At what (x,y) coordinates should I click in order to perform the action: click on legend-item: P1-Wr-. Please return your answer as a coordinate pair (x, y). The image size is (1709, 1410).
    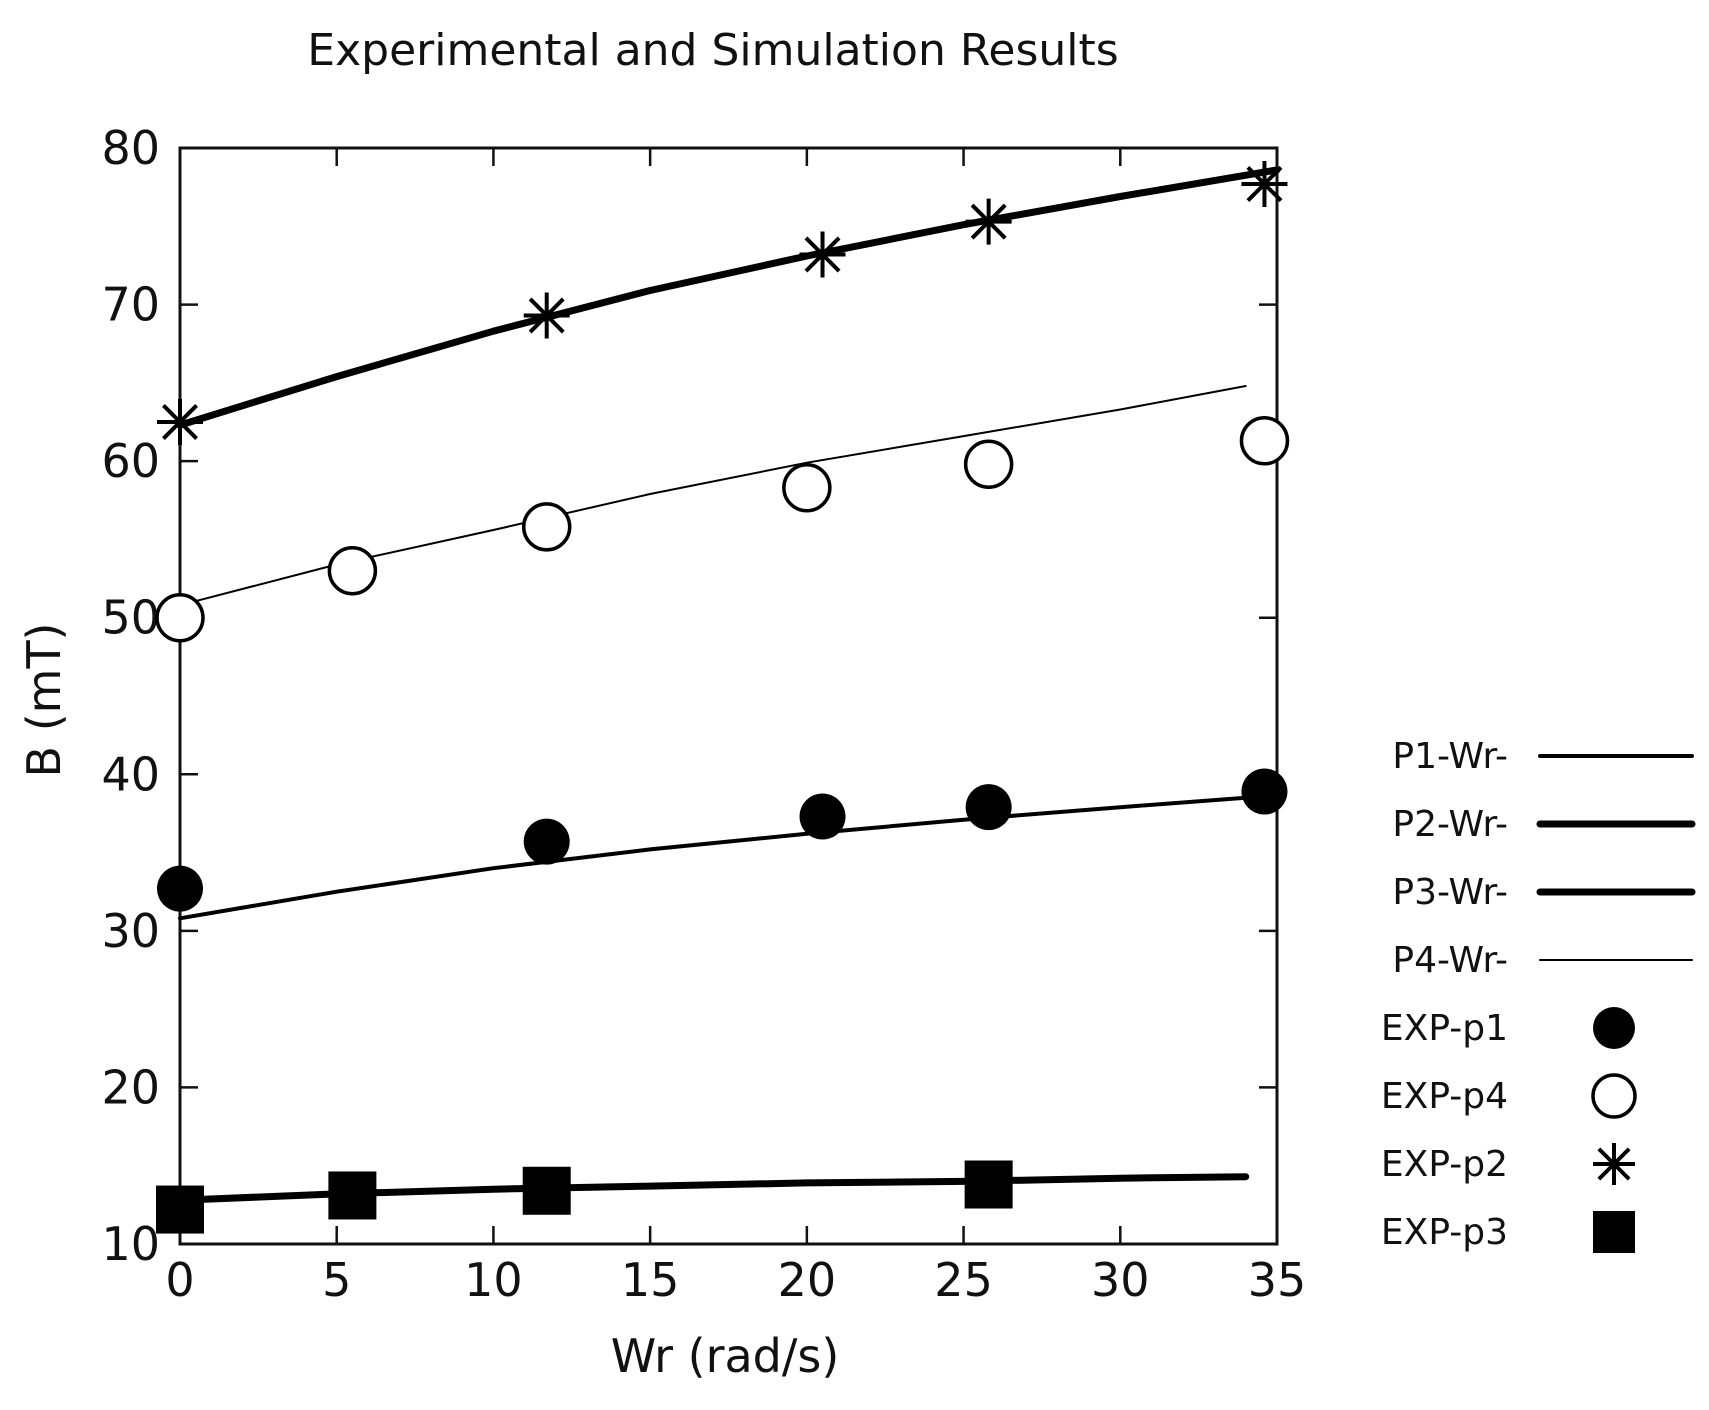
    Looking at the image, I should click on (1543, 756).